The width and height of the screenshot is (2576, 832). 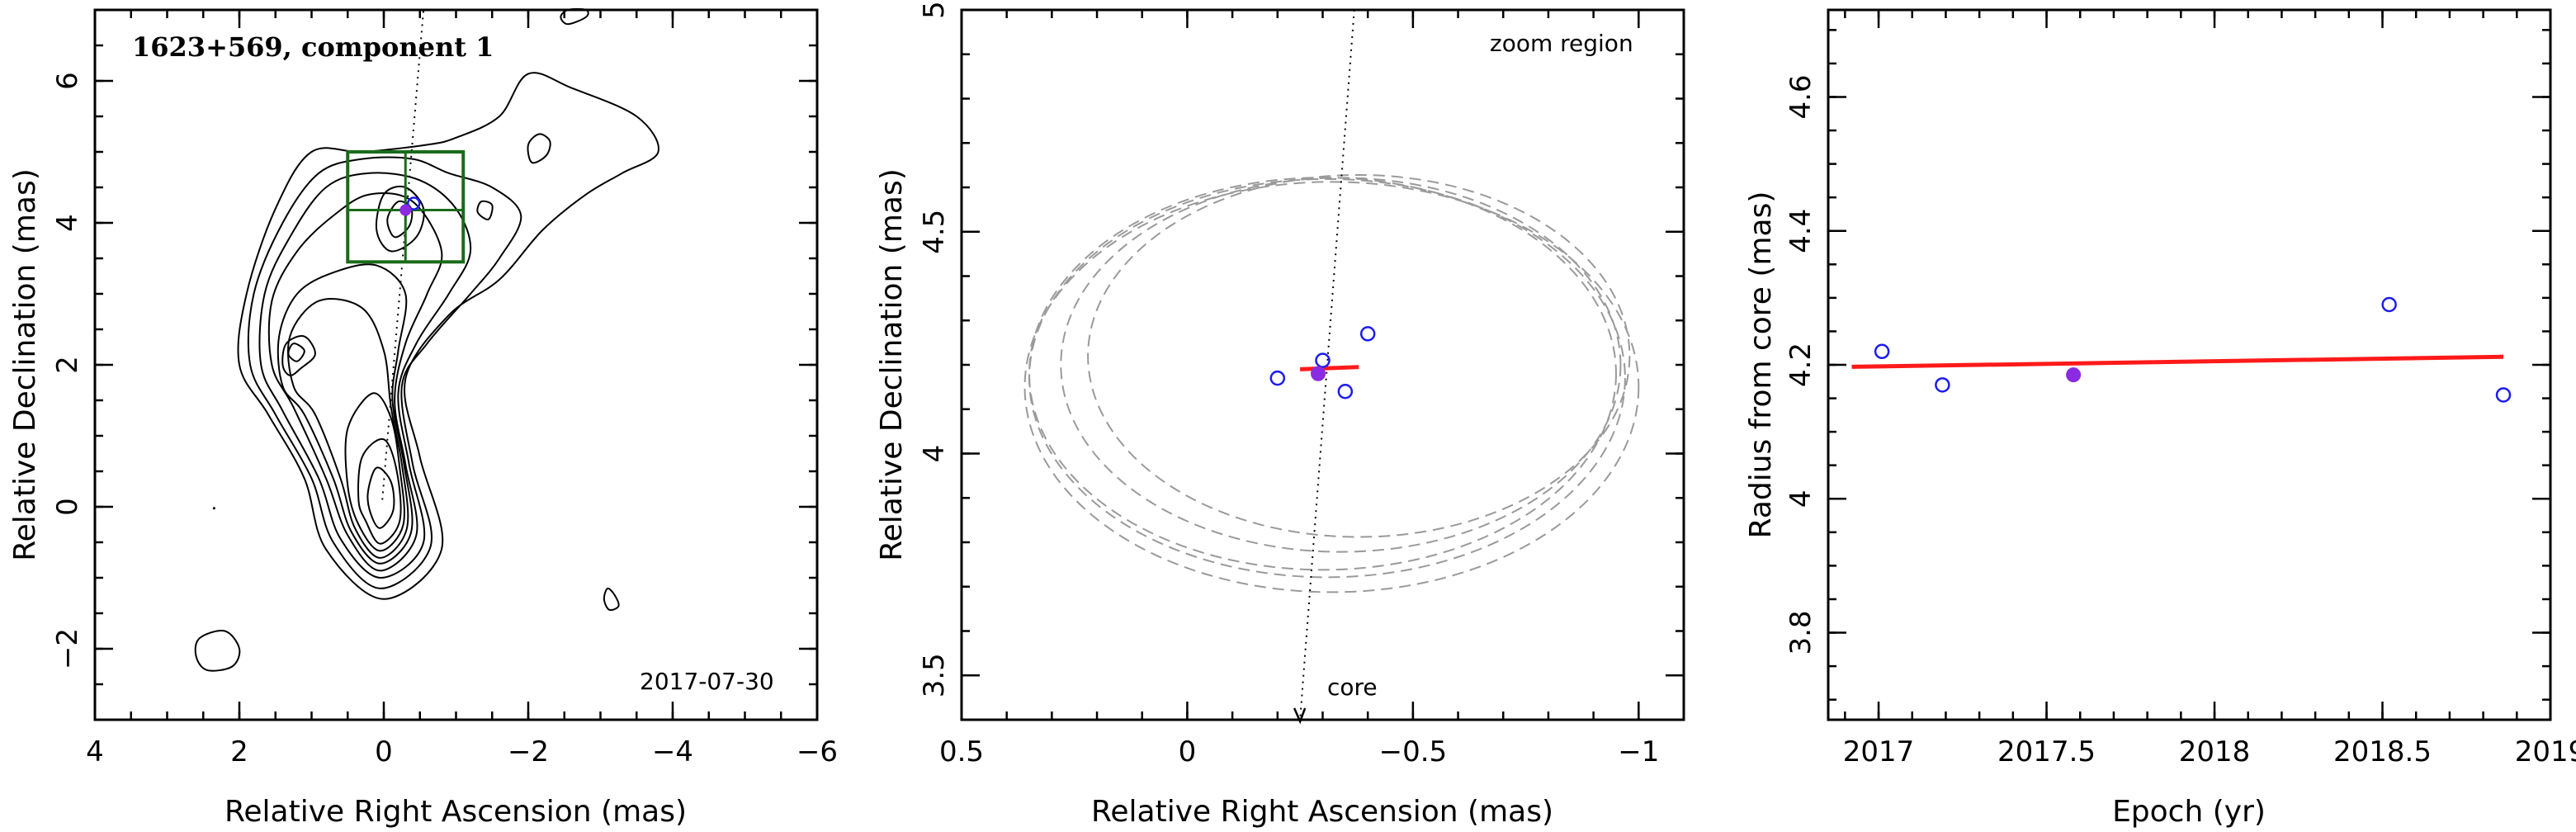 What do you see at coordinates (2545, 751) in the screenshot?
I see `x-tick-label: 2019` at bounding box center [2545, 751].